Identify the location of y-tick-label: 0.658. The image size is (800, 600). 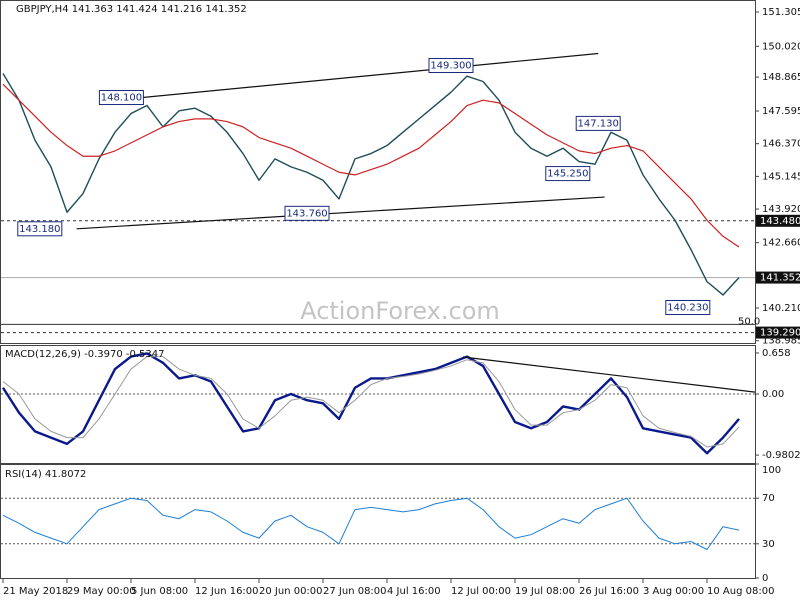
(776, 353).